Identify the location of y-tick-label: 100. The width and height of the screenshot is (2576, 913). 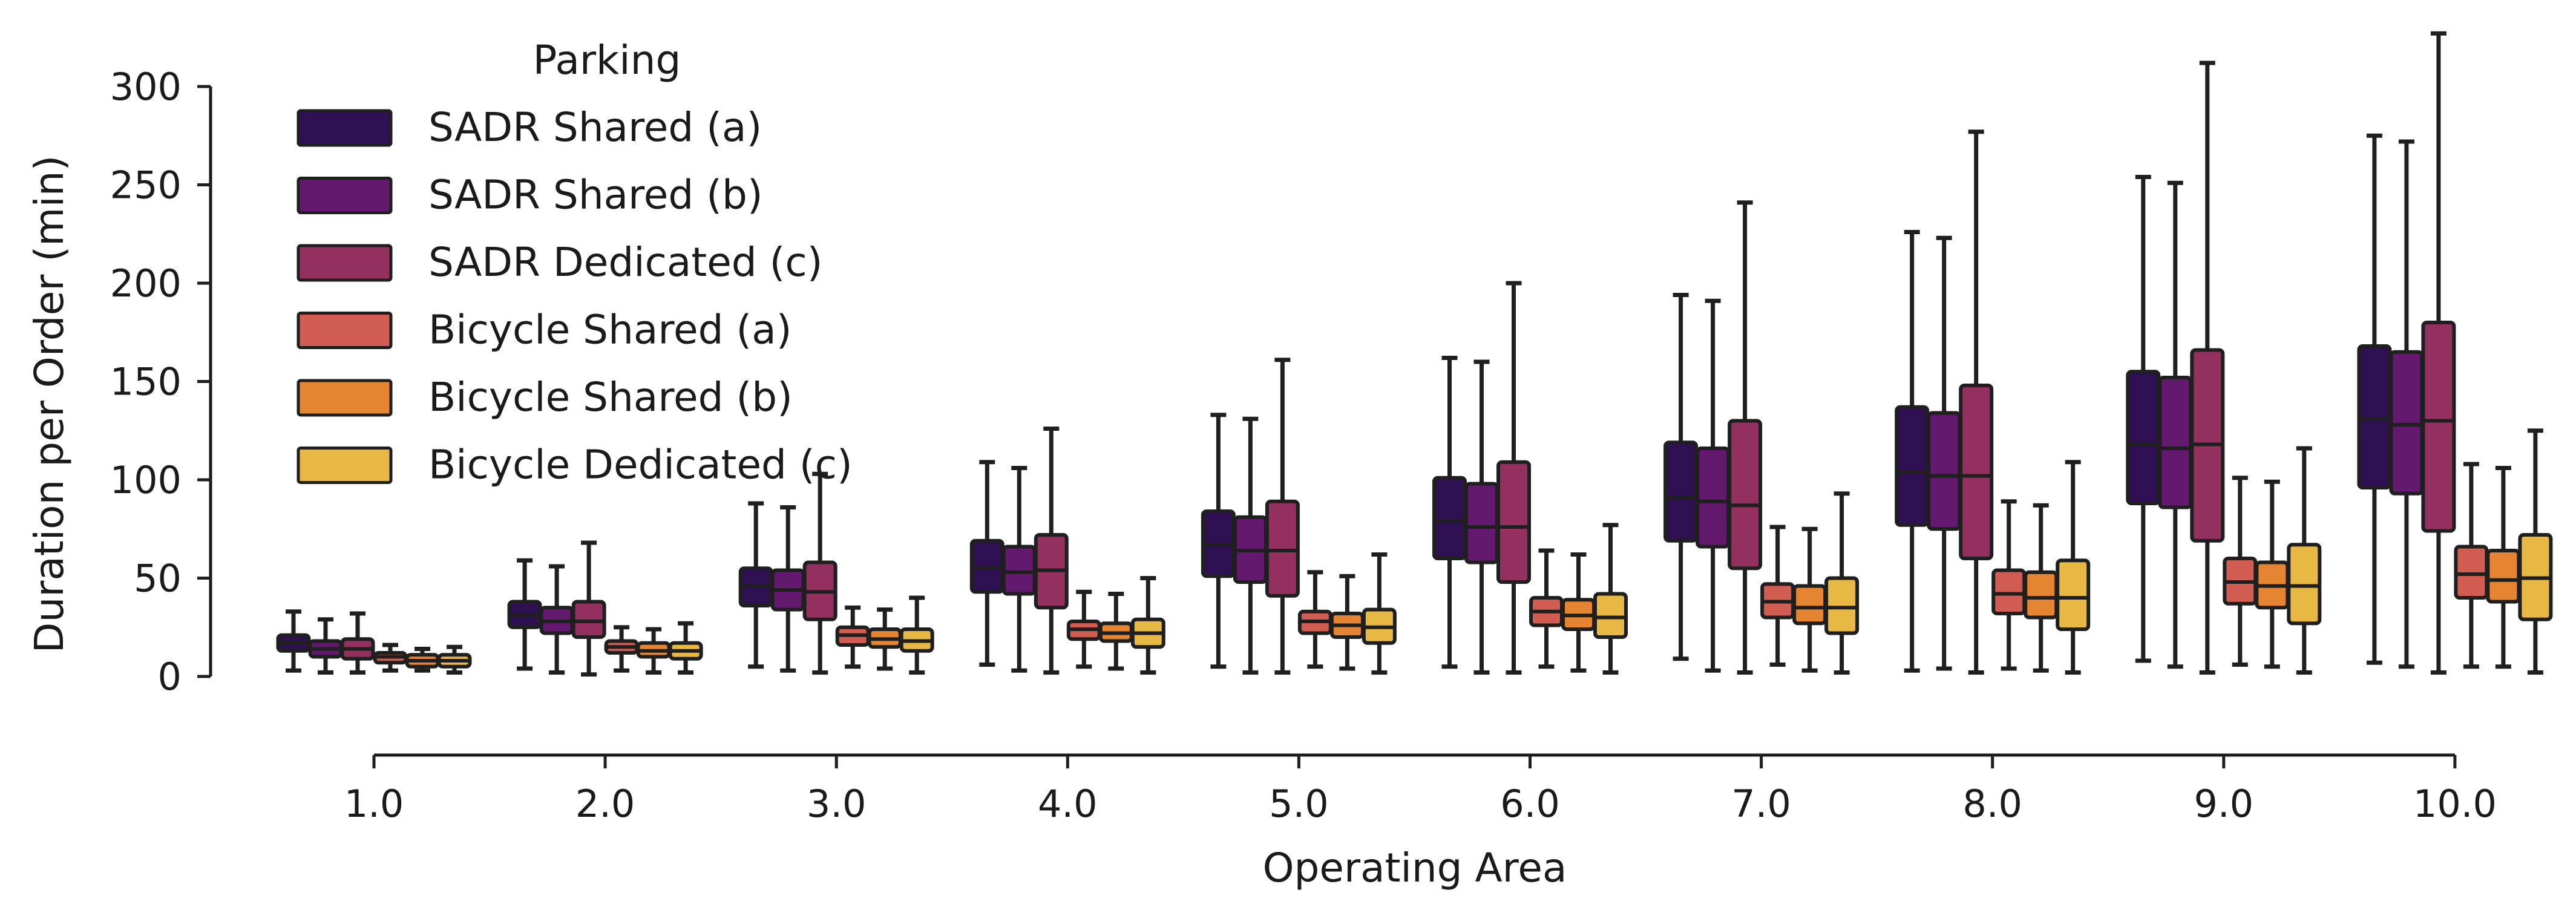
(146, 480).